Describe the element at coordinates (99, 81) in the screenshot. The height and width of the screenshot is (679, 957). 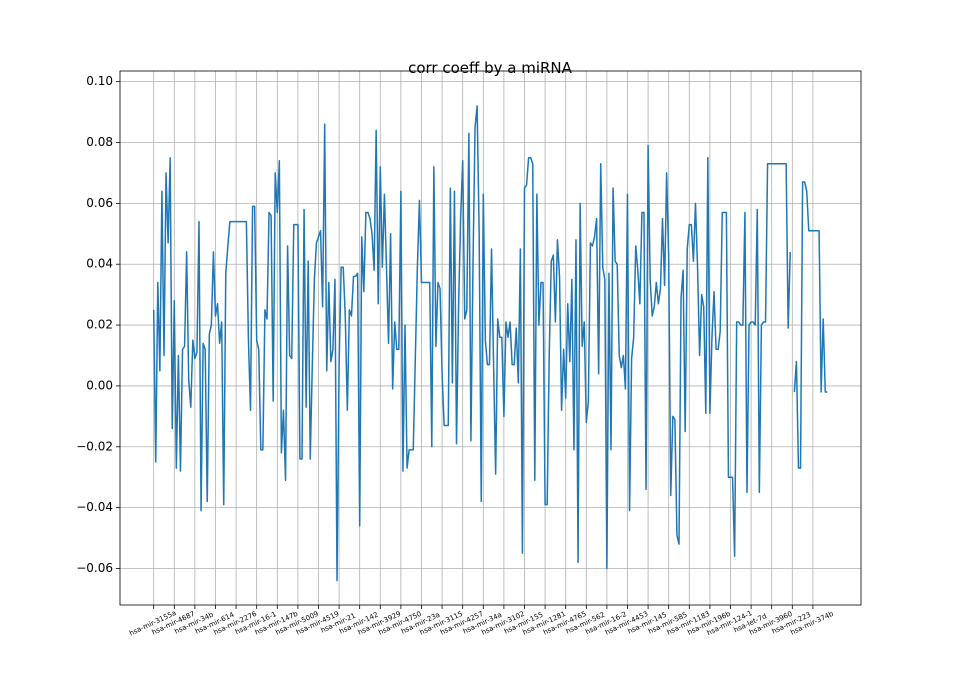
I see `y-tick-label: 0.10` at that location.